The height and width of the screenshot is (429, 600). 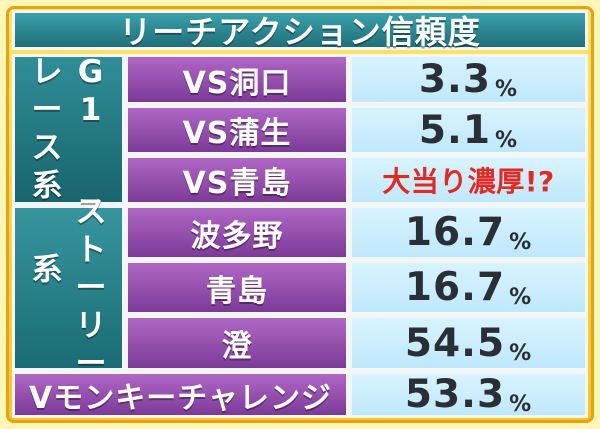 What do you see at coordinates (47, 148) in the screenshot?
I see `g1-group-char: ス` at bounding box center [47, 148].